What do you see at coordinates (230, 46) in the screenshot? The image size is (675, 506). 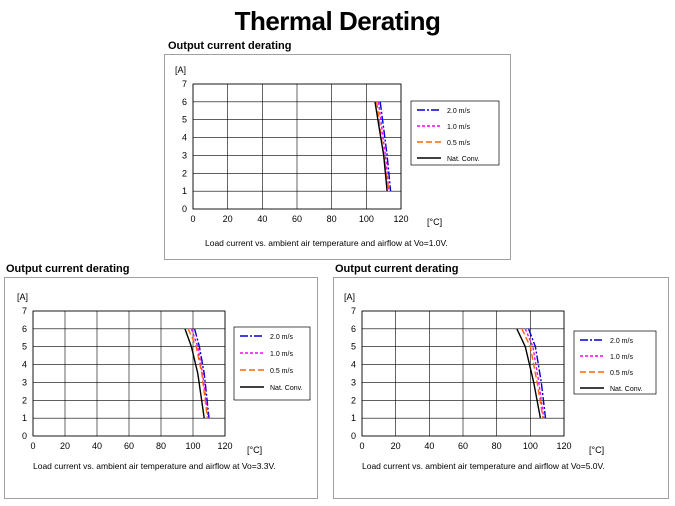 I see `chart-heading-vo-1v: Output current derating` at bounding box center [230, 46].